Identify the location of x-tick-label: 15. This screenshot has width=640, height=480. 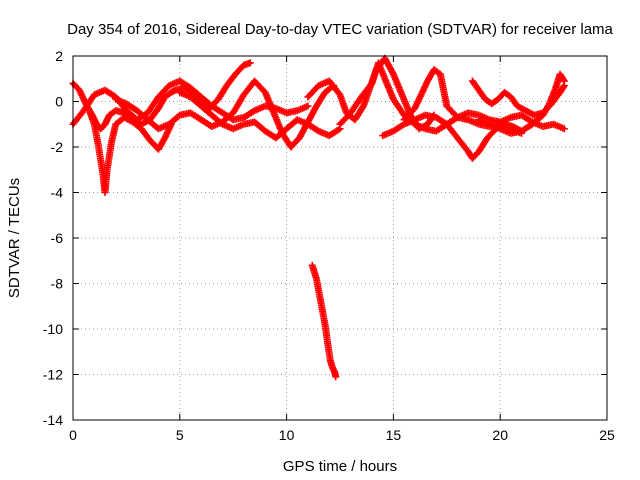
(394, 435).